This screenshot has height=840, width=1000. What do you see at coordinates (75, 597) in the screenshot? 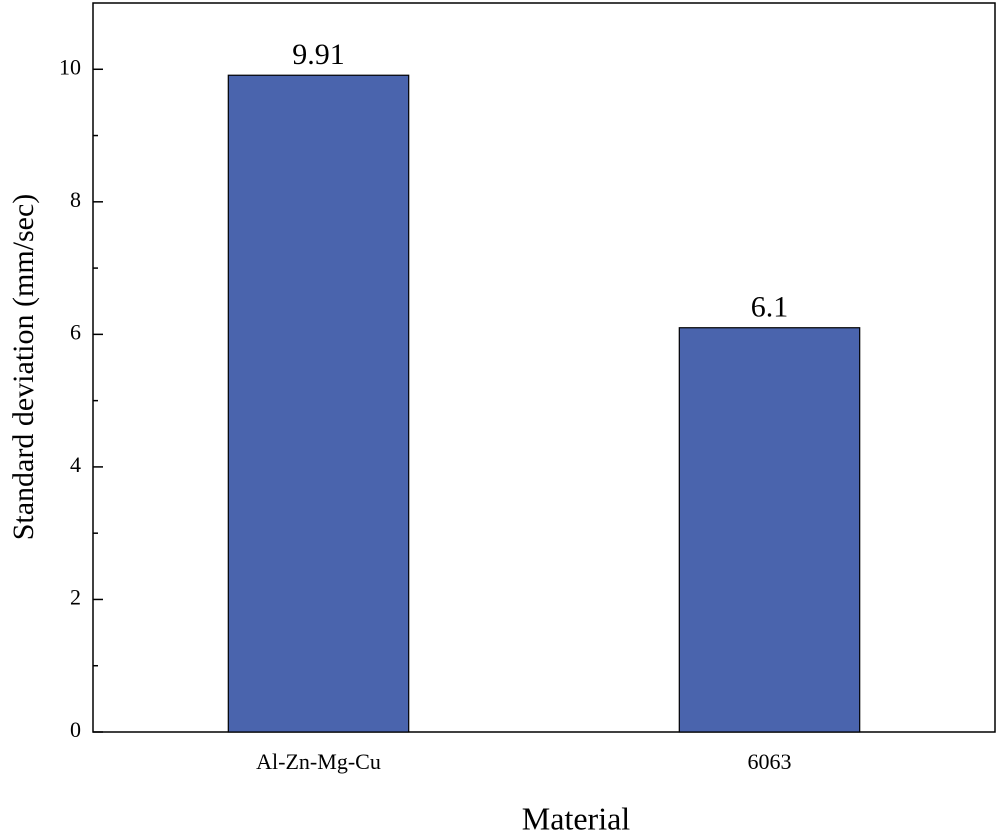
I see `y-tick-label: 2` at bounding box center [75, 597].